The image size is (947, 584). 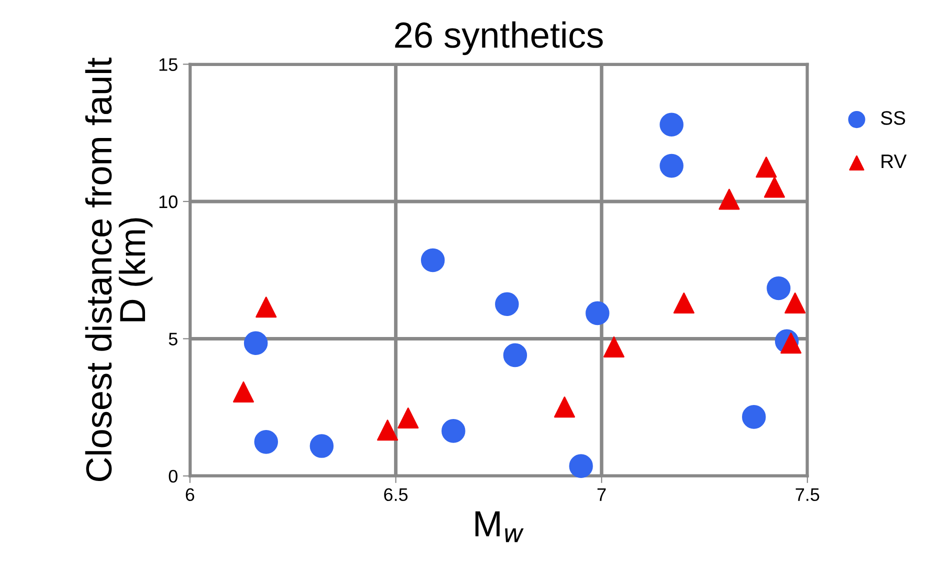 What do you see at coordinates (893, 118) in the screenshot?
I see `legend-label: SS` at bounding box center [893, 118].